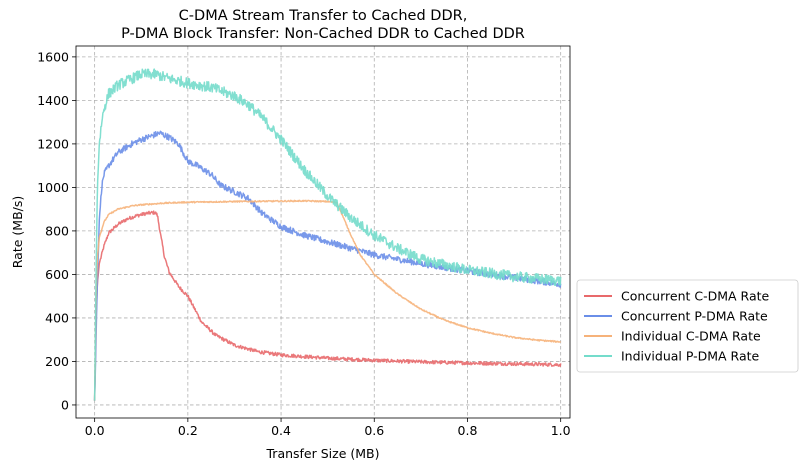 Image resolution: width=802 pixels, height=470 pixels. What do you see at coordinates (65, 404) in the screenshot?
I see `y-tick-label: 0` at bounding box center [65, 404].